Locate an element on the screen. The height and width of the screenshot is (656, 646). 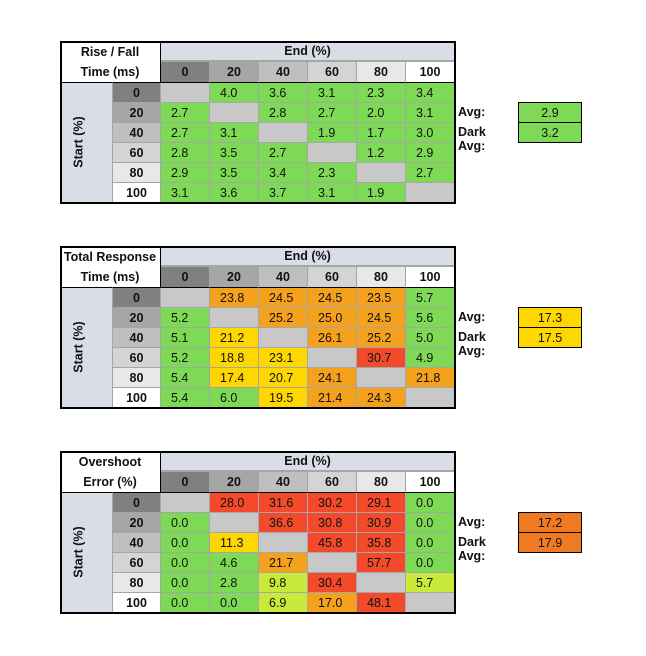
data-cell: 30.9 is located at coordinates (380, 522).